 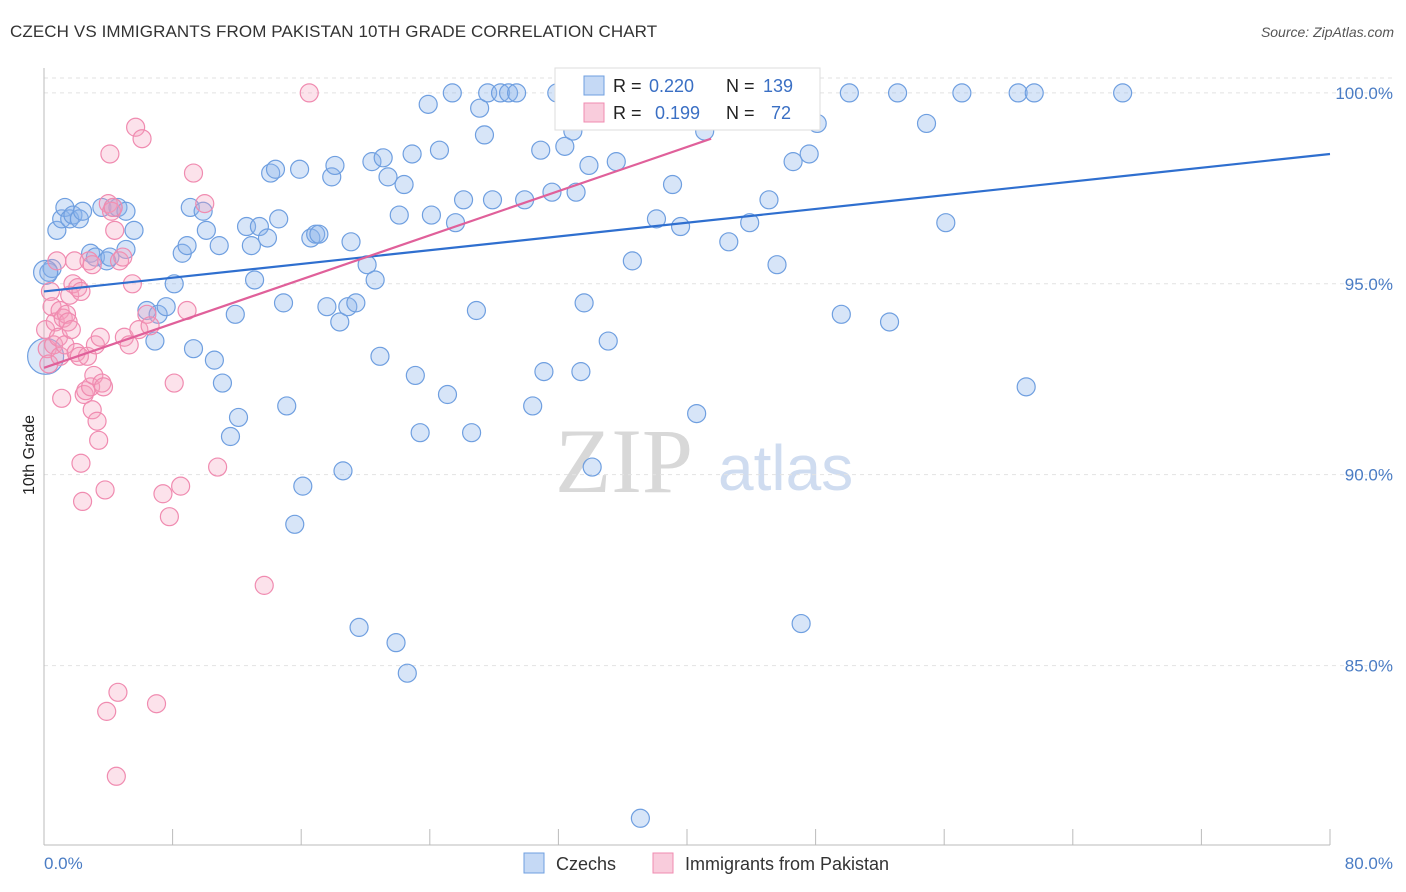 I want to click on stat-n-label-czechs: N =, so click(x=740, y=86).